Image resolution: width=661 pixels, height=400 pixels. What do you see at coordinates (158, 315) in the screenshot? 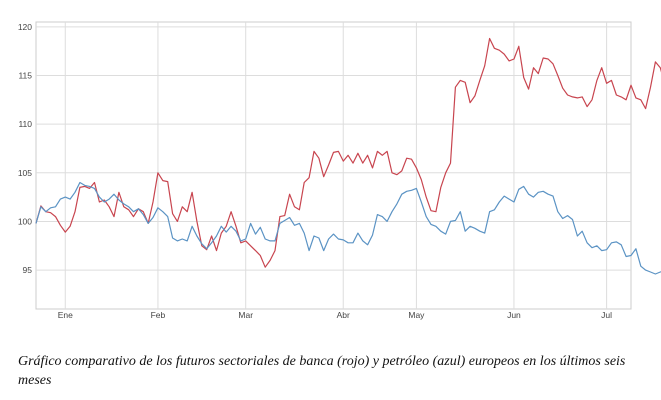
I see `x-tick-label: Feb` at bounding box center [158, 315].